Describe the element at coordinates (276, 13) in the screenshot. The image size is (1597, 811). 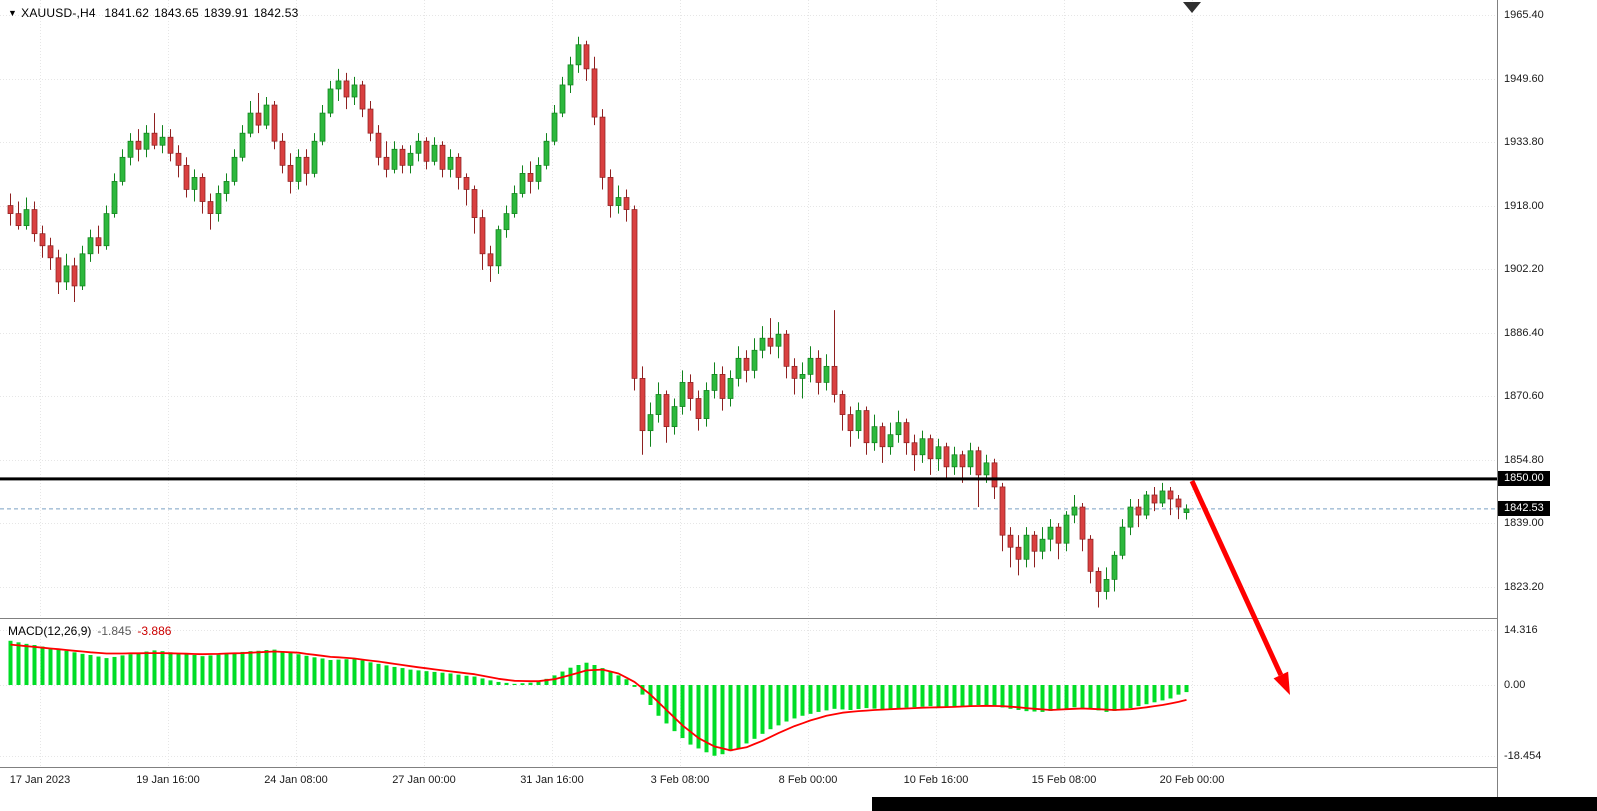
I see `ohlc-close: 1842.53` at that location.